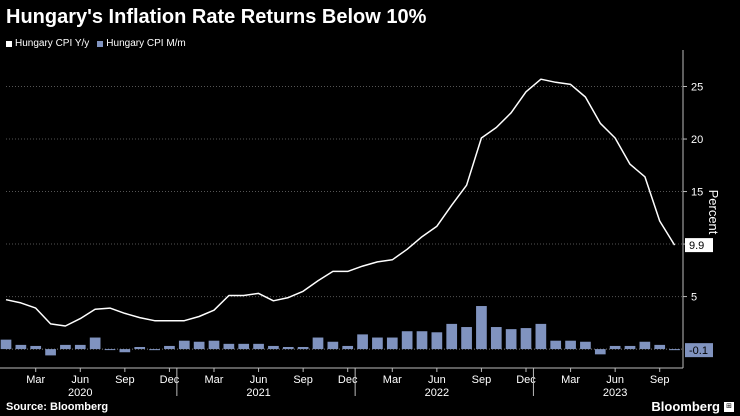 The width and height of the screenshot is (740, 416). I want to click on bloomberg-mark-icon: ⊞, so click(729, 407).